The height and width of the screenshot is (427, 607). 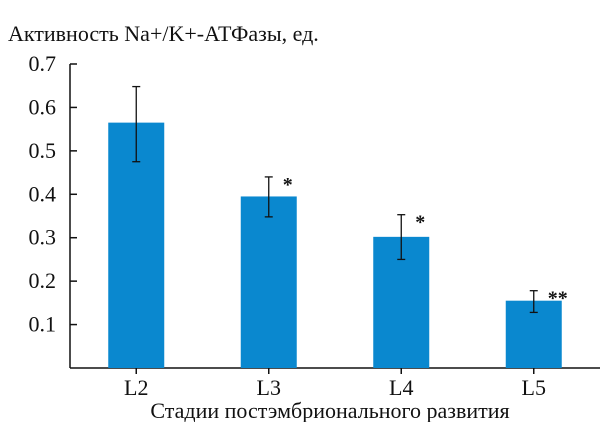 I want to click on y-tick-label: 0.7, so click(x=43, y=63).